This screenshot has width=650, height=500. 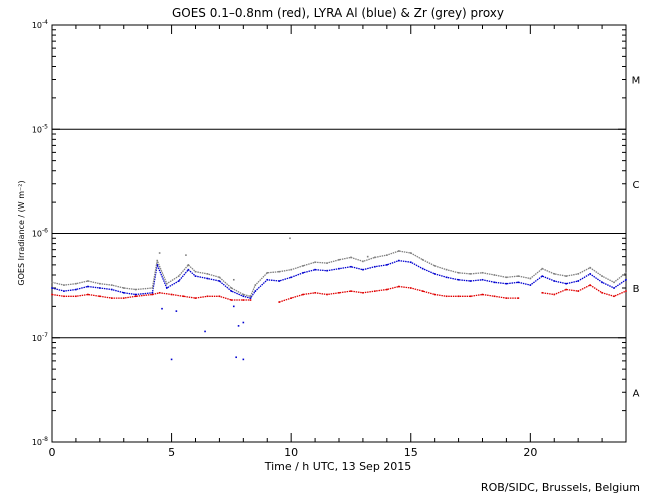 What do you see at coordinates (52, 452) in the screenshot?
I see `x-tick-label: 0` at bounding box center [52, 452].